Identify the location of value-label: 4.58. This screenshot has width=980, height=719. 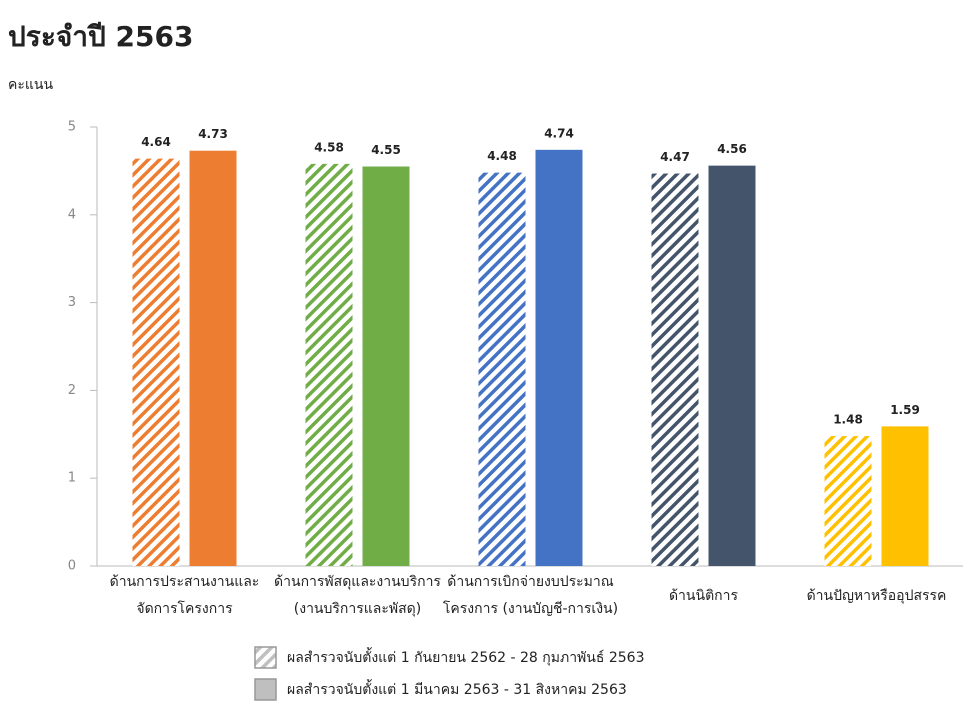
(329, 147).